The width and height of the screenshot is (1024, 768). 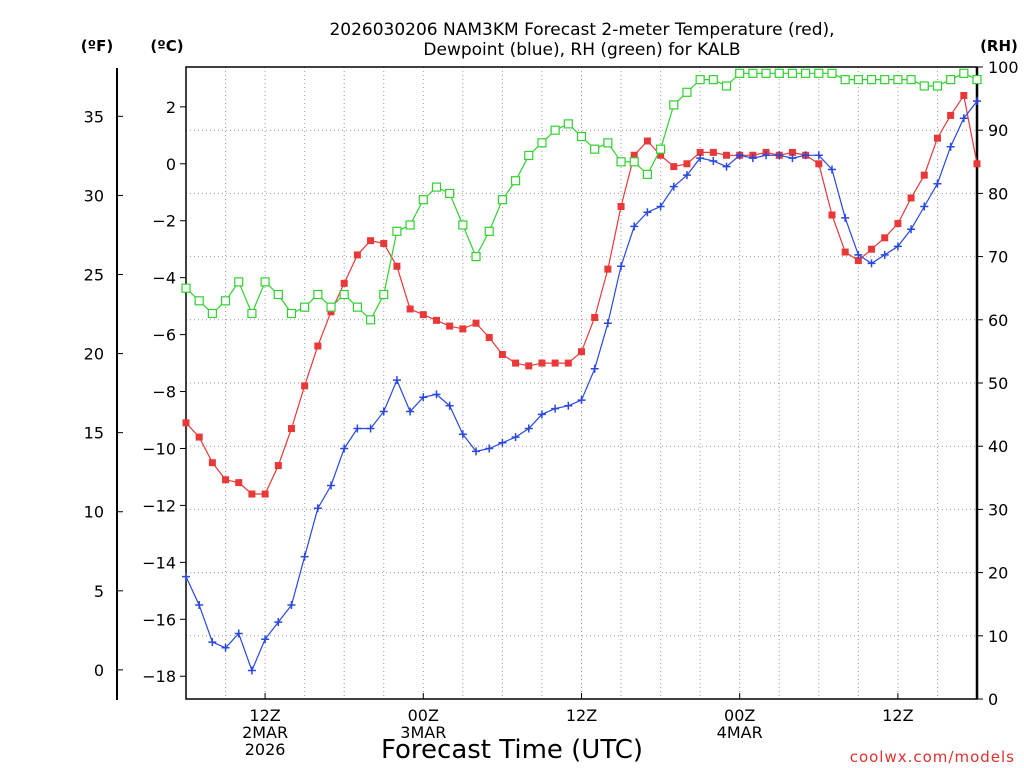 What do you see at coordinates (94, 195) in the screenshot?
I see `fahrenheit-tick-label: 30` at bounding box center [94, 195].